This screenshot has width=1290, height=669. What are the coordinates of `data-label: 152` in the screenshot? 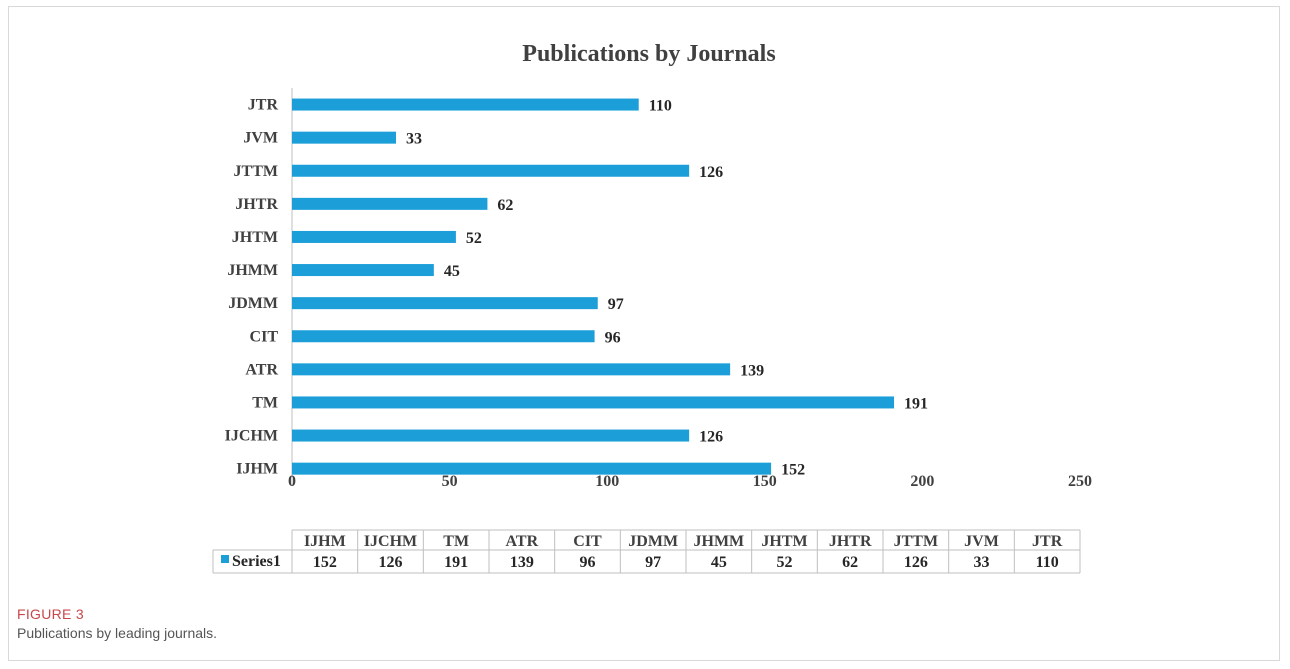 It's located at (793, 470).